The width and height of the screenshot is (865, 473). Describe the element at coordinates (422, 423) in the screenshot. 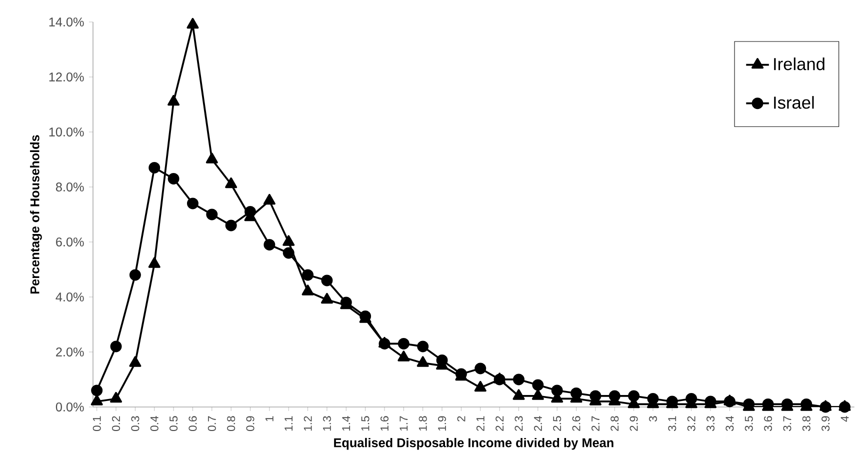

I see `x-tick-label: 1.8` at that location.